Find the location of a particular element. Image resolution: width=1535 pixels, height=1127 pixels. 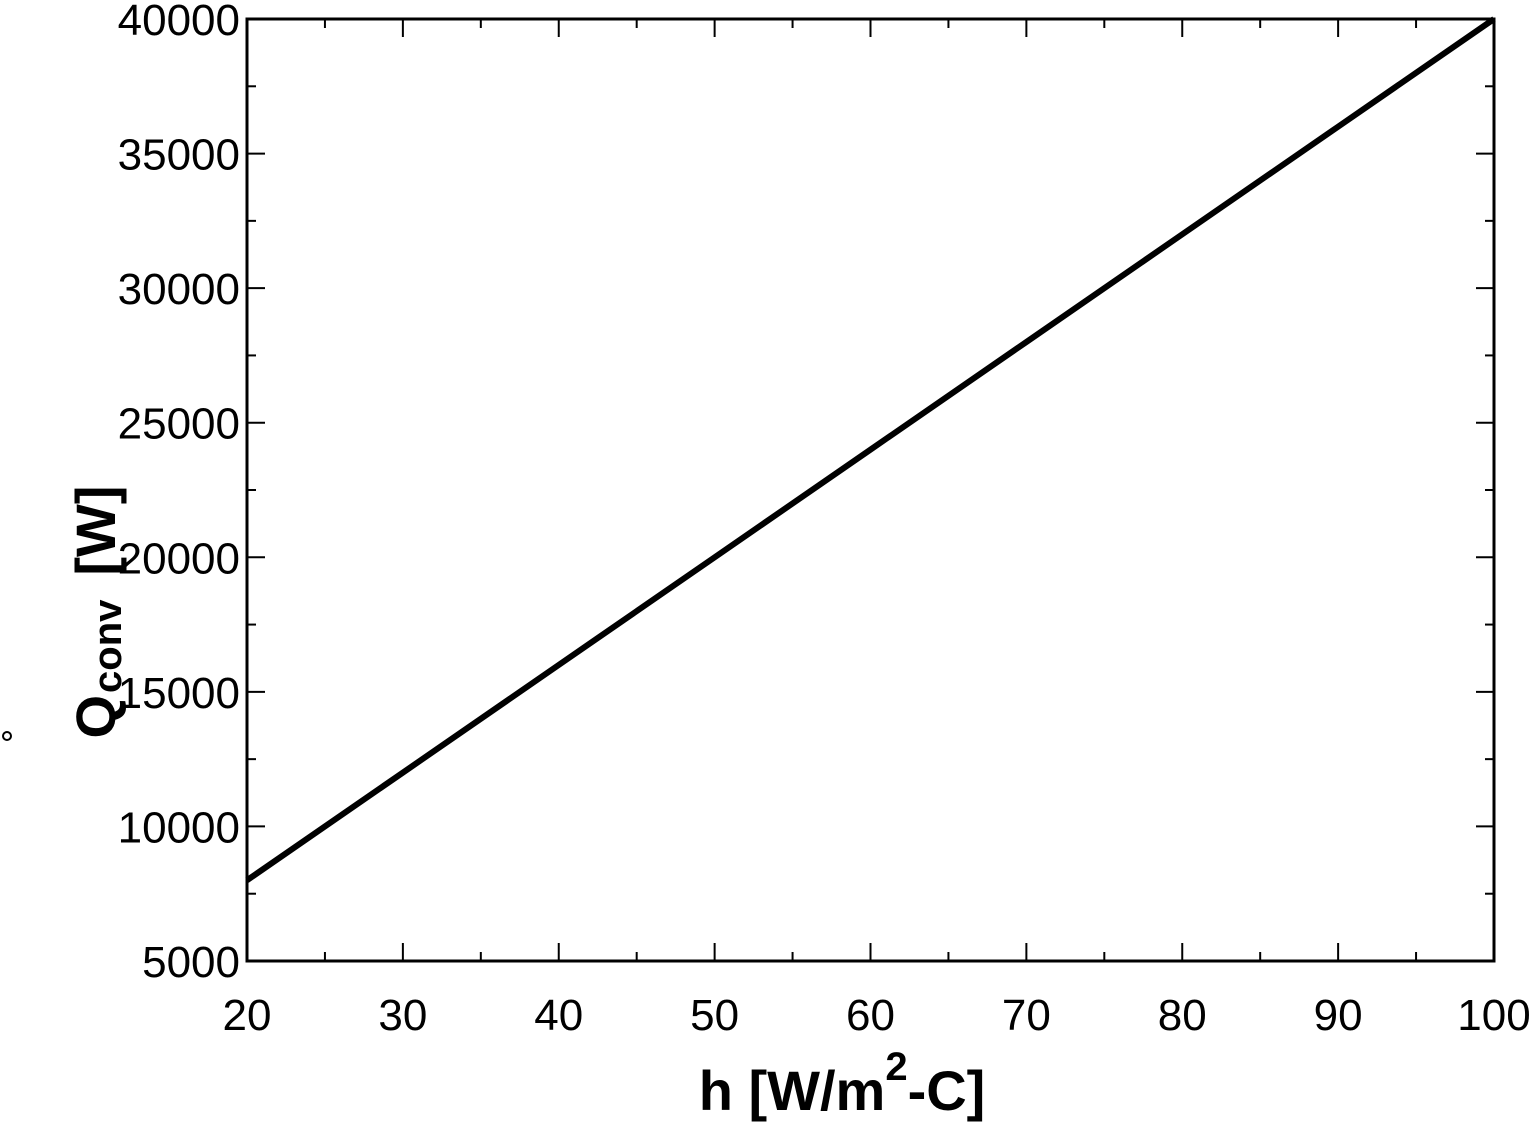

y-tick-label: 15000 is located at coordinates (179, 693).